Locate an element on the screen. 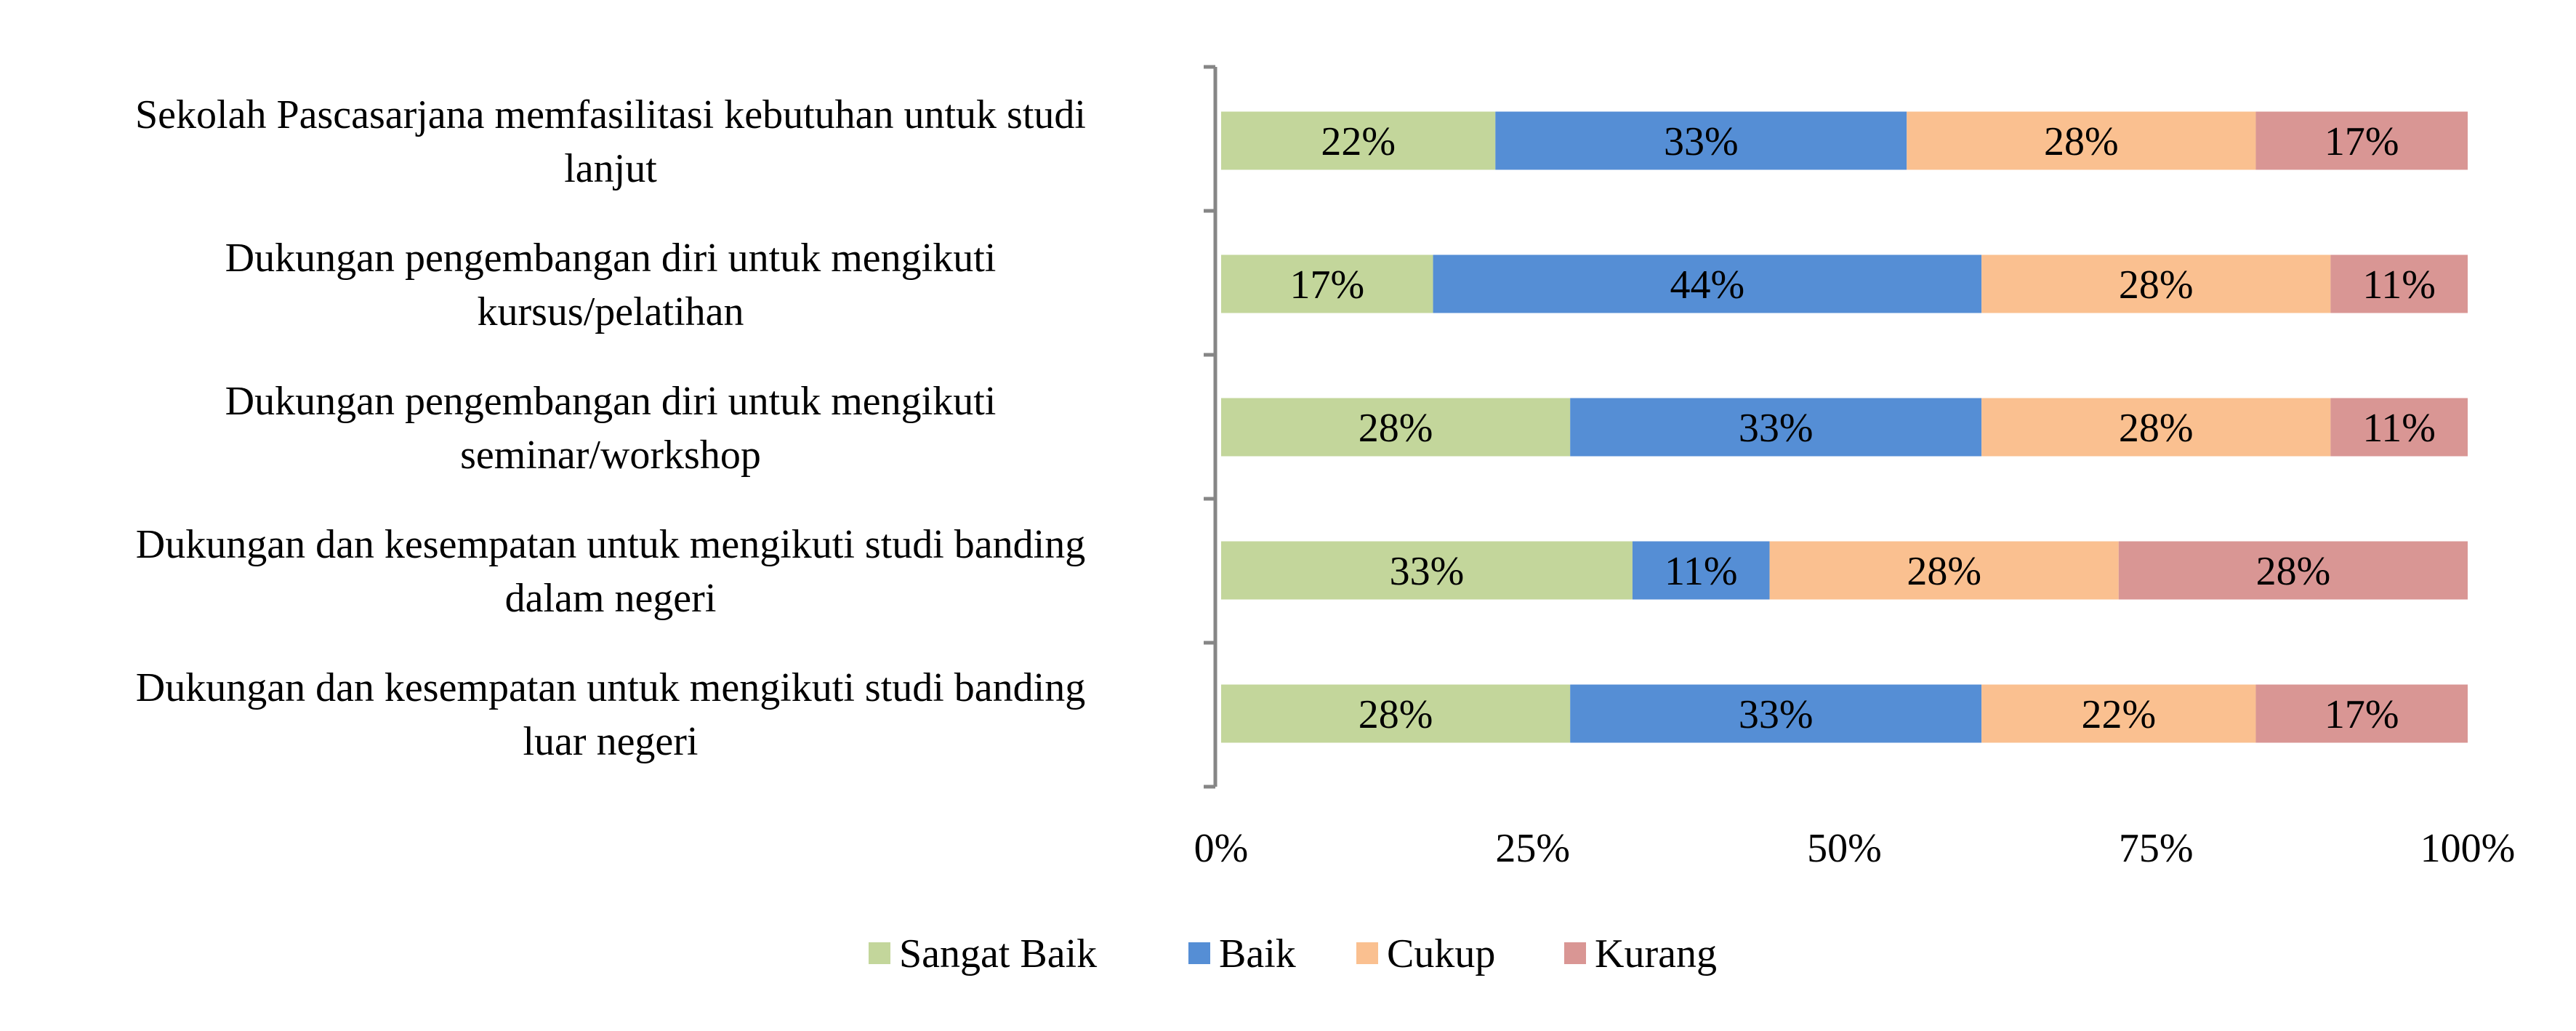 The width and height of the screenshot is (2576, 1031). bar-value-label: 44% is located at coordinates (1707, 285).